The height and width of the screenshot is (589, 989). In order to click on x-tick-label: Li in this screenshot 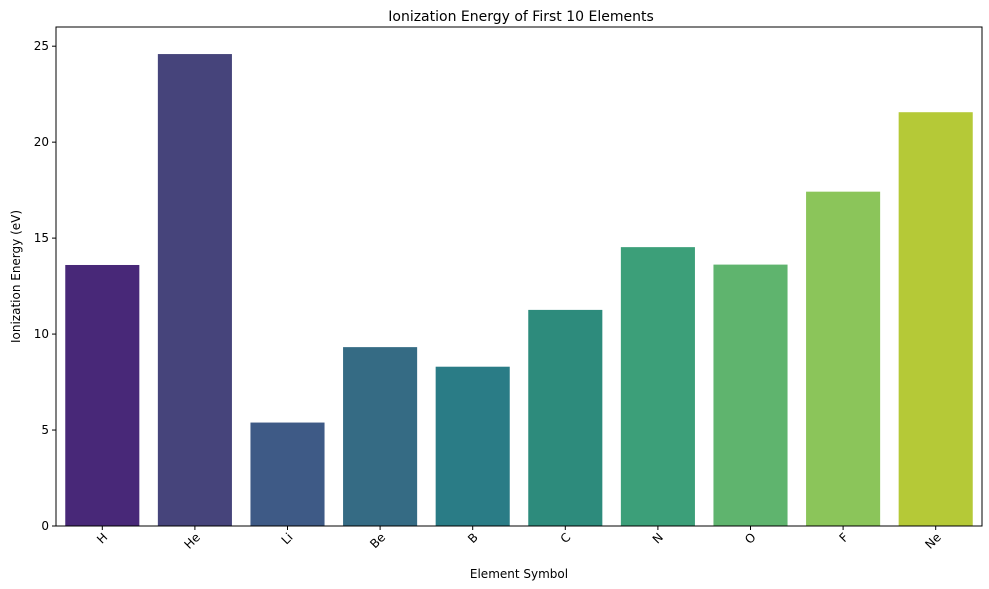, I will do `click(287, 538)`.